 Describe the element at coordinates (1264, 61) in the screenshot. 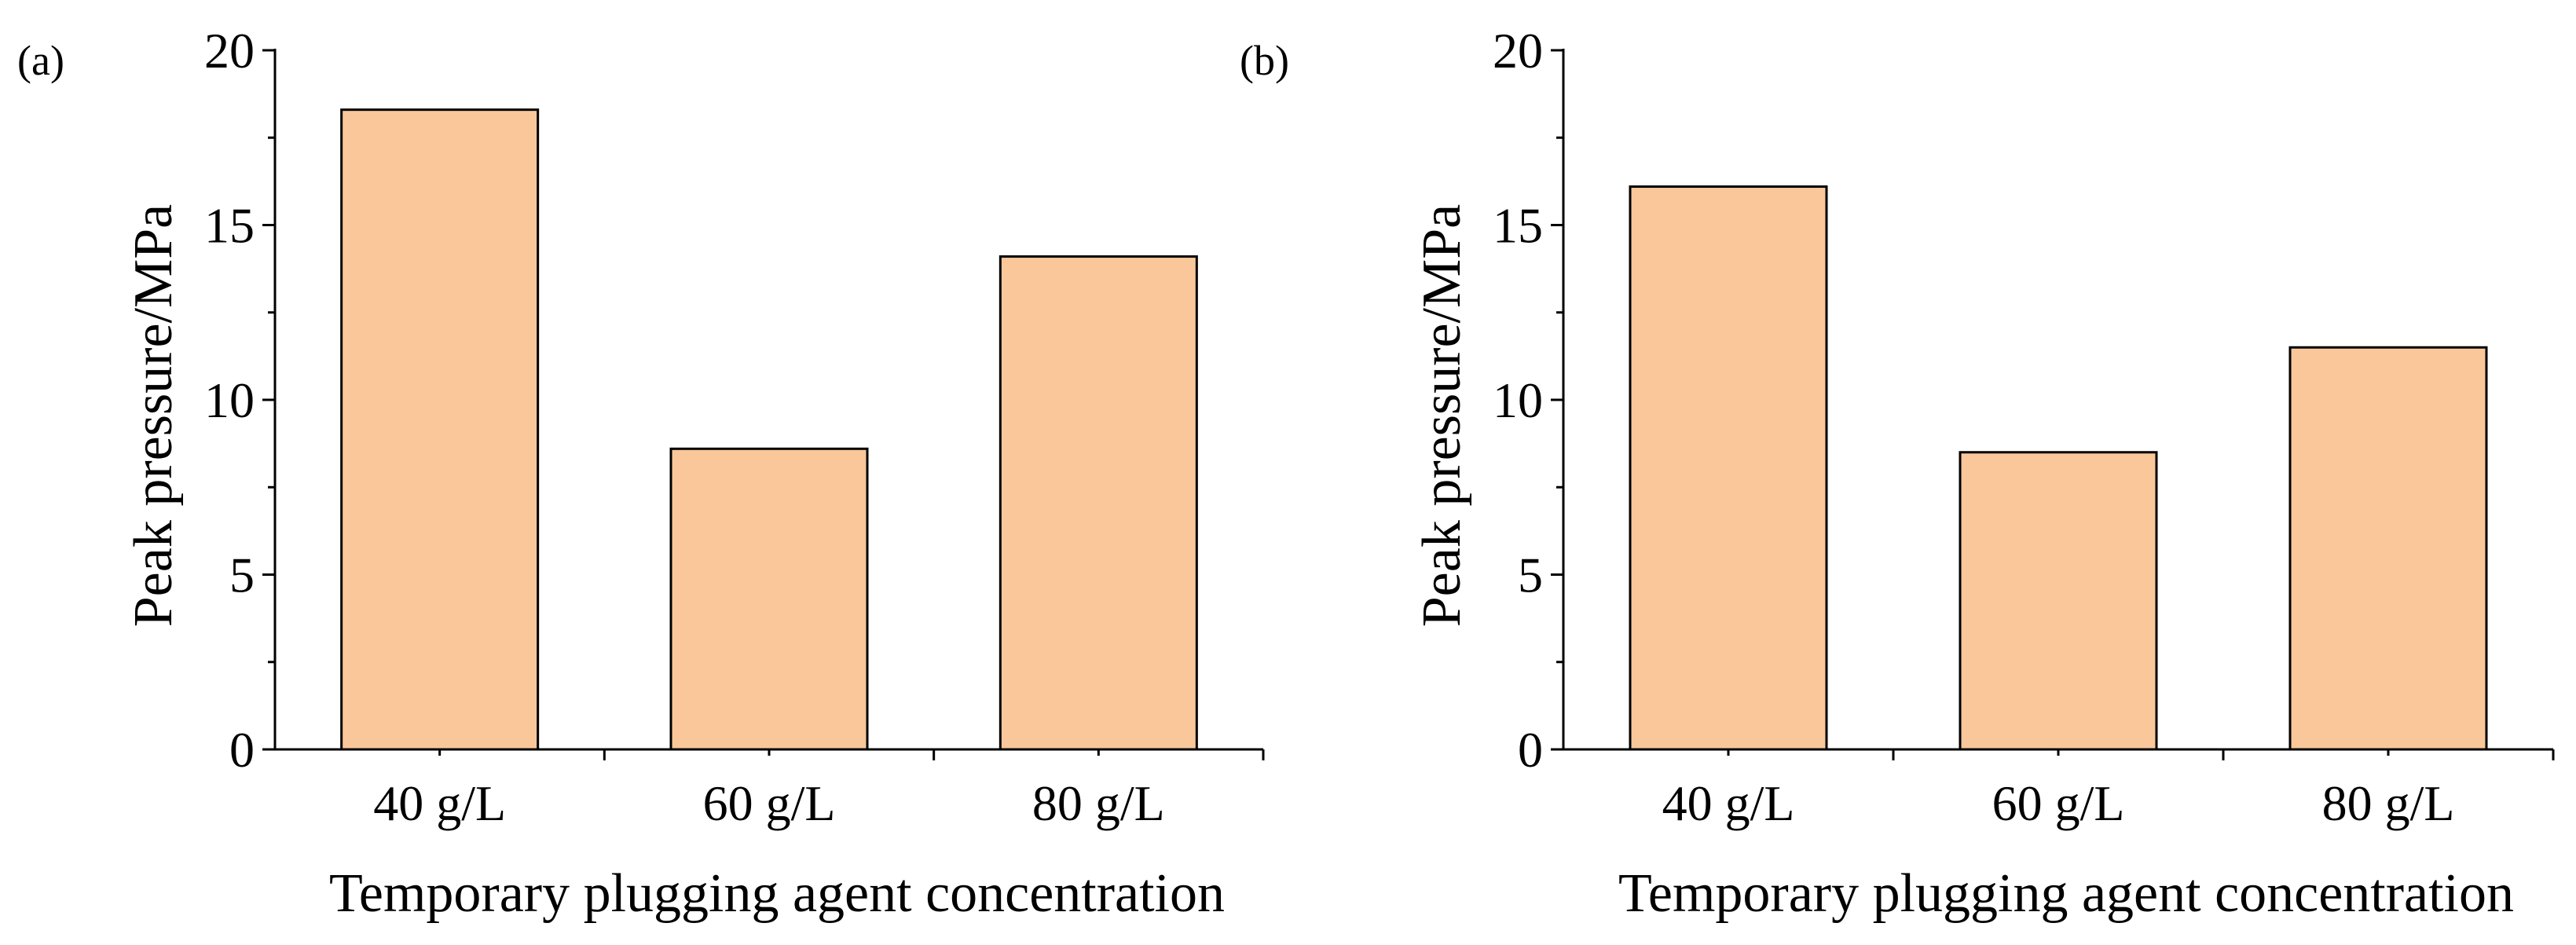

I see `panel-label: (b)` at that location.